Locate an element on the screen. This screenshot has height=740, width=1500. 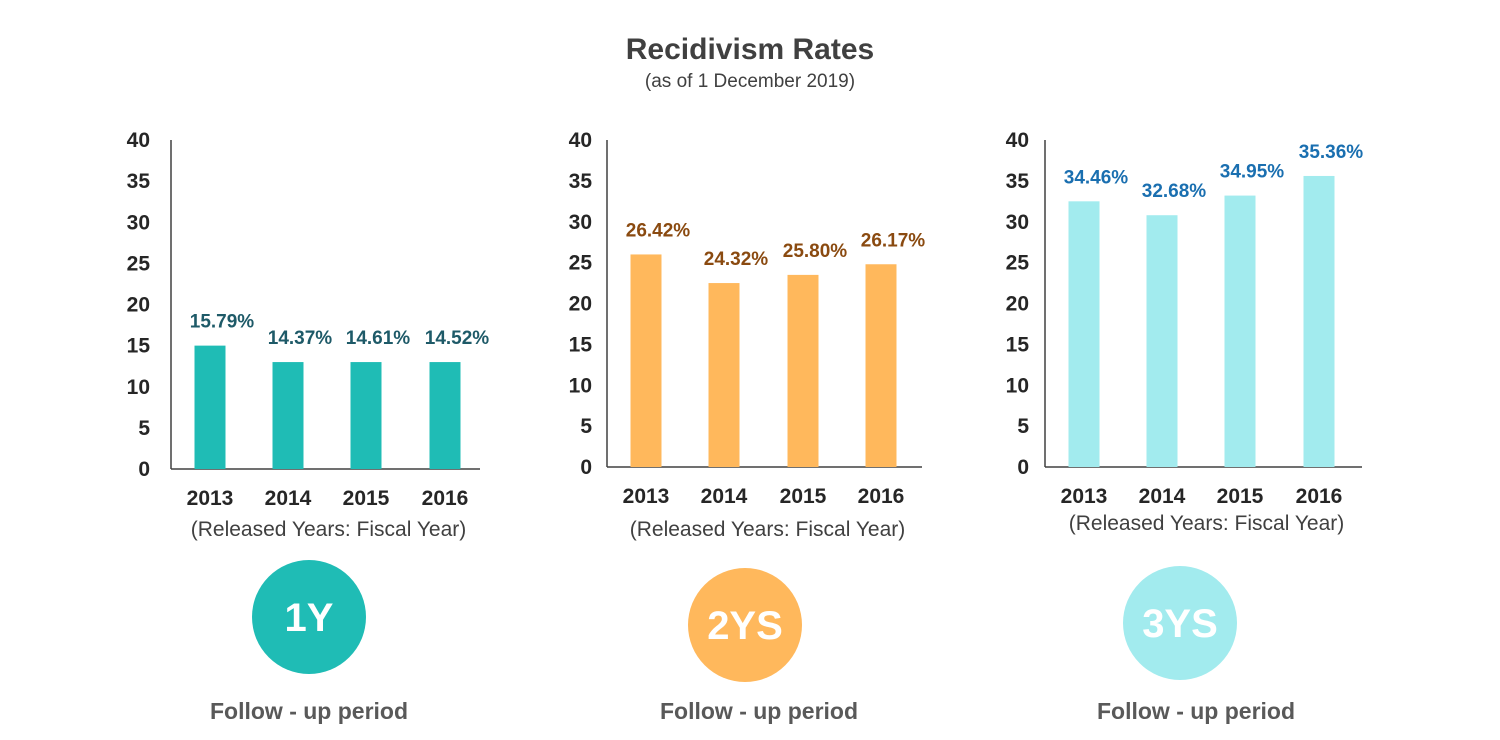
period-badge-label: 1Y is located at coordinates (309, 618).